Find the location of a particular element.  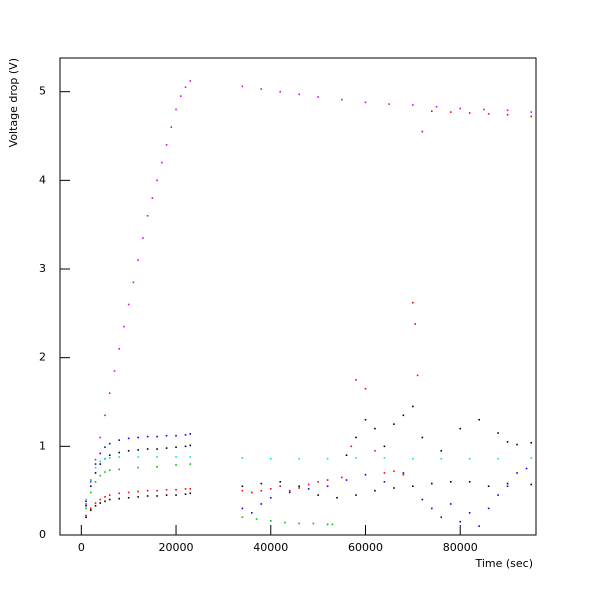

y-tick-label: 1 is located at coordinates (42, 445).